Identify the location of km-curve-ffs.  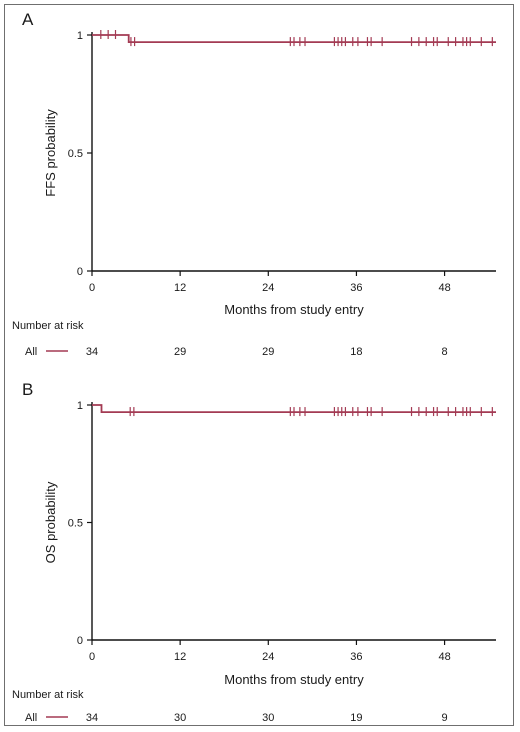
(294, 38).